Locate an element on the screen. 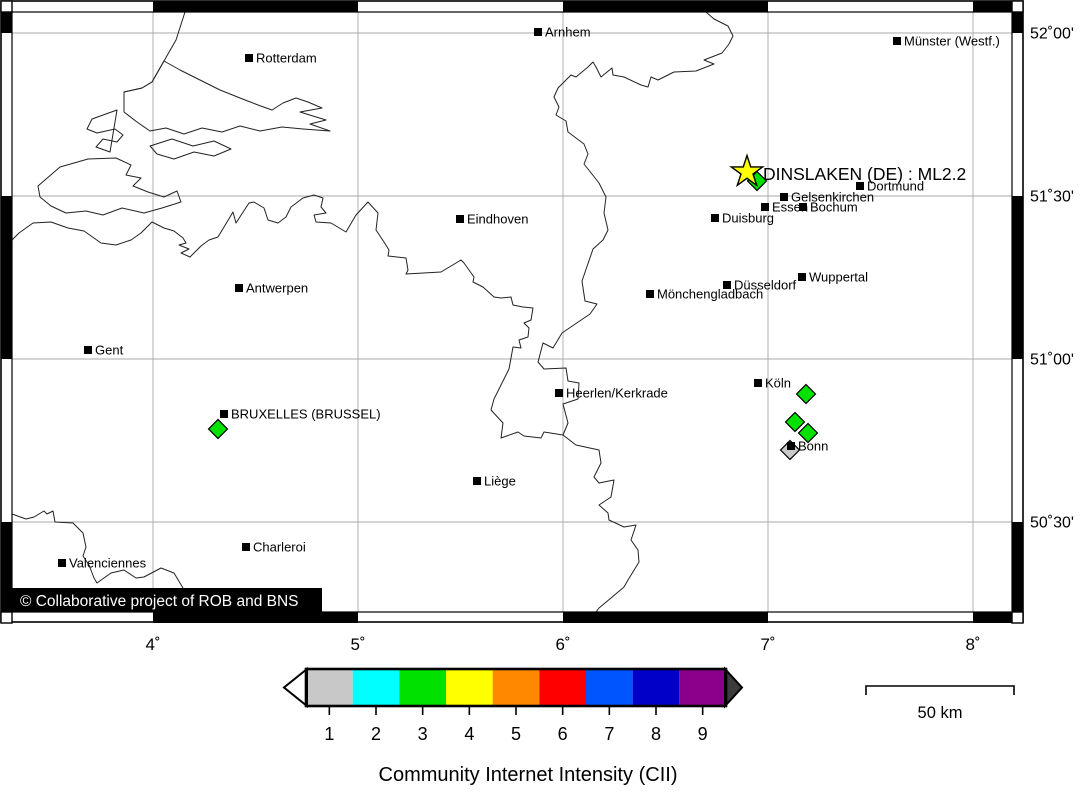  city-label: Arnhem is located at coordinates (568, 32).